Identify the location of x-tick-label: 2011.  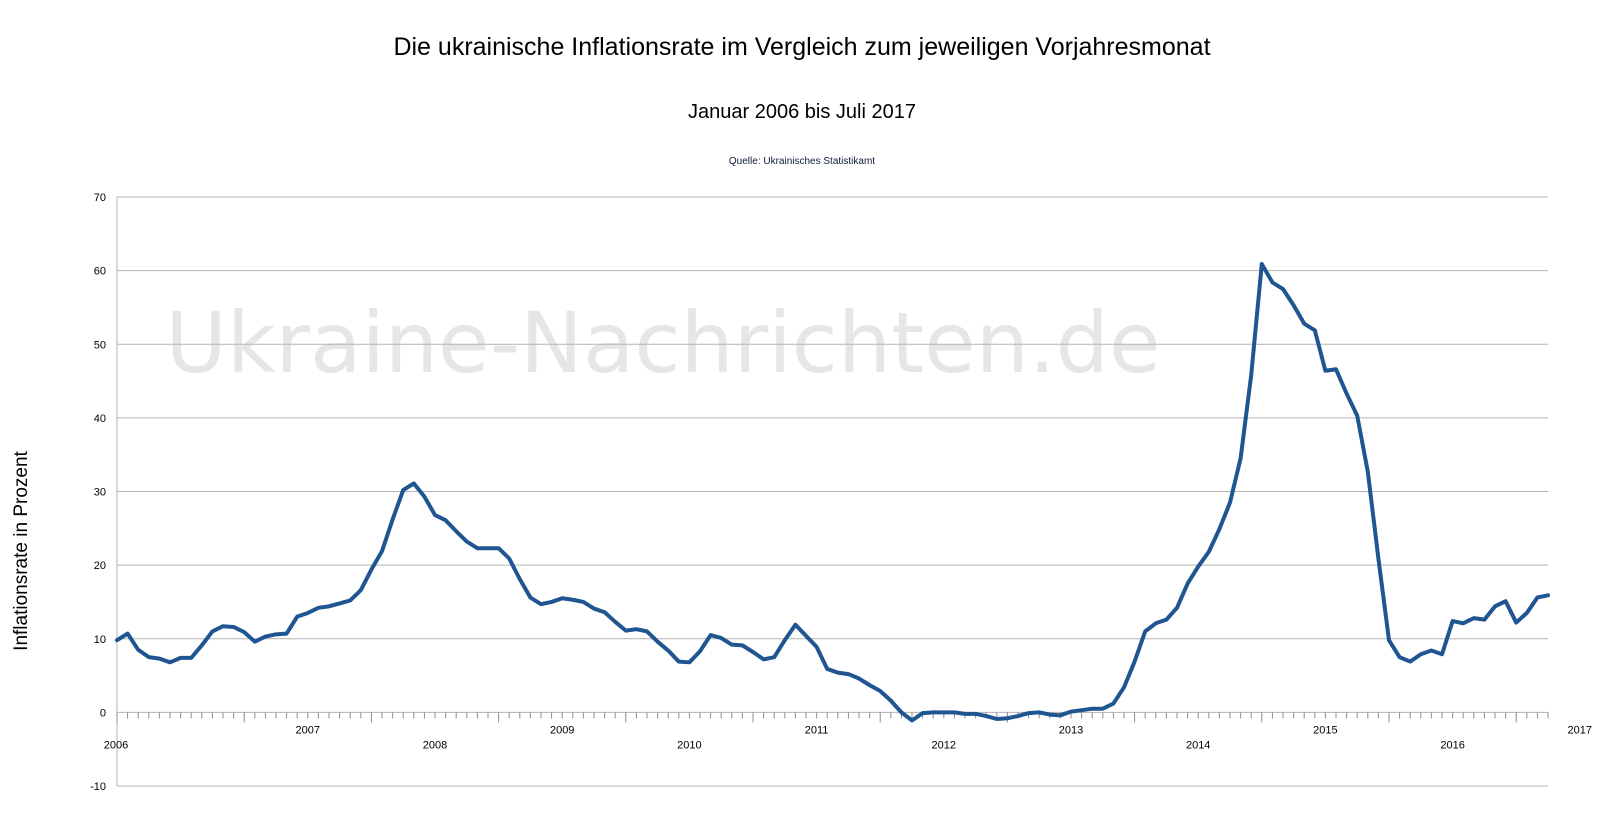
(817, 730).